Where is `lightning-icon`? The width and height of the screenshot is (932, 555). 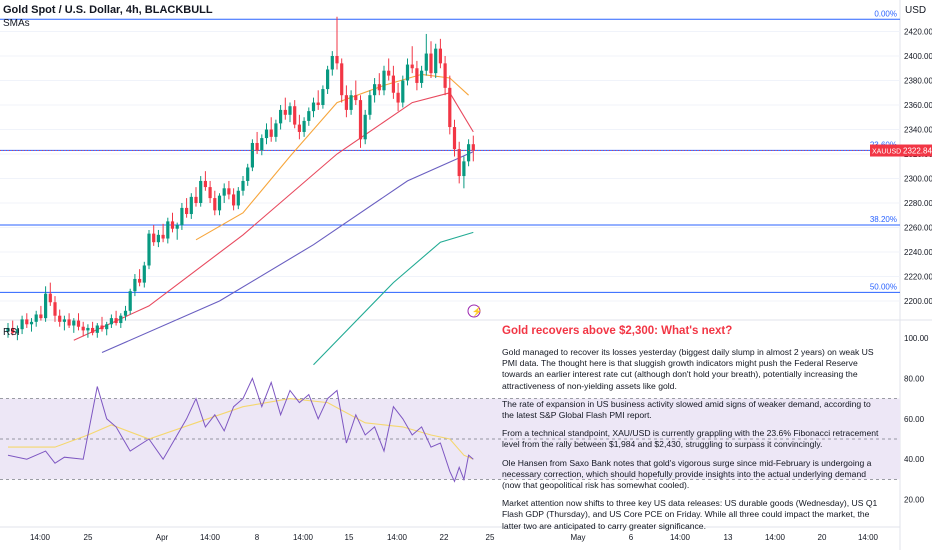 lightning-icon is located at coordinates (474, 311).